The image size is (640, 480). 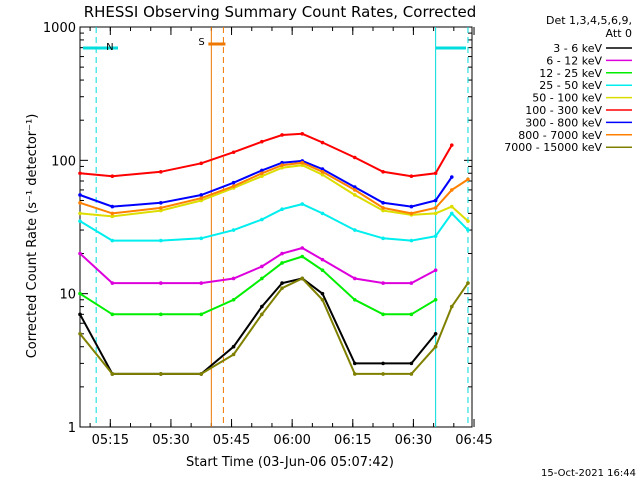 What do you see at coordinates (563, 110) in the screenshot?
I see `legend-entry-label: 100 - 300 keV` at bounding box center [563, 110].